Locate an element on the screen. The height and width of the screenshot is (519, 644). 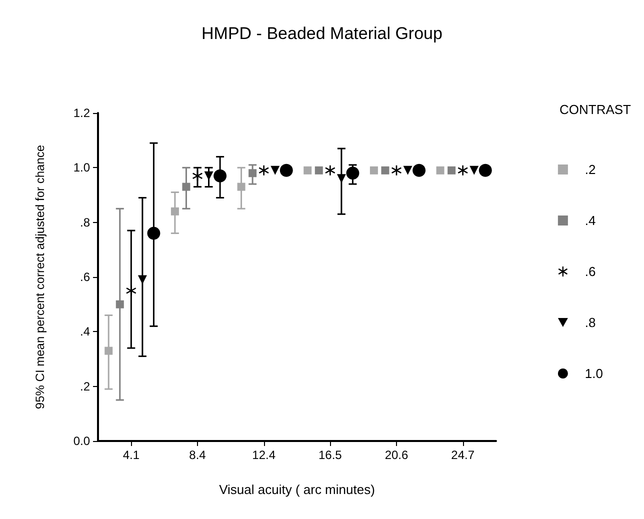
legend-label: .2 is located at coordinates (590, 169).